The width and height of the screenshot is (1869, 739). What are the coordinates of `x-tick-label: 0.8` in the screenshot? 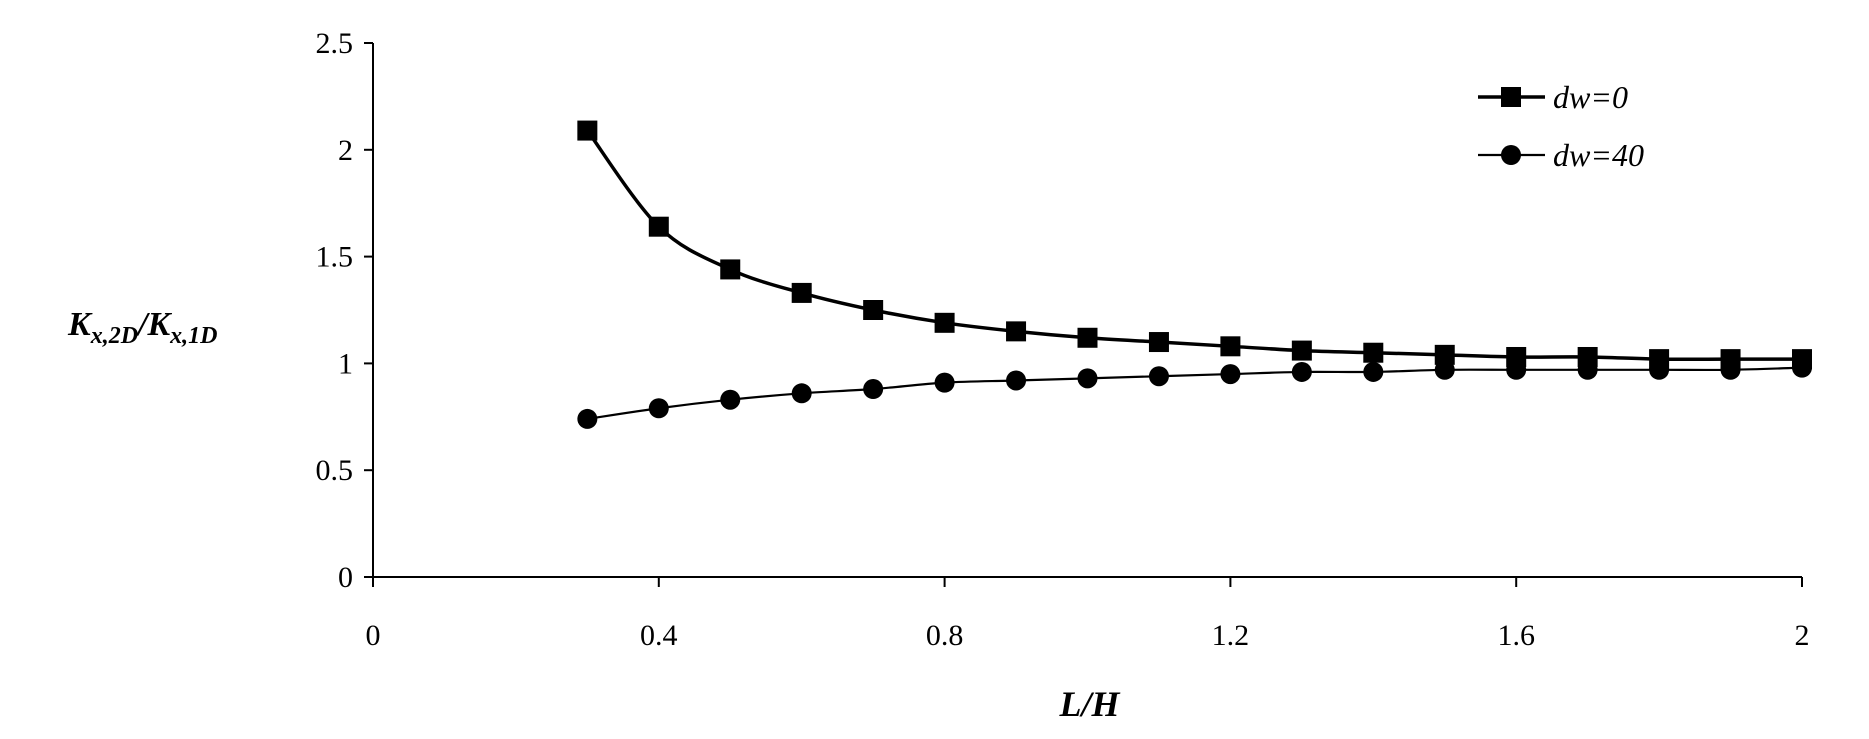 It's located at (945, 635).